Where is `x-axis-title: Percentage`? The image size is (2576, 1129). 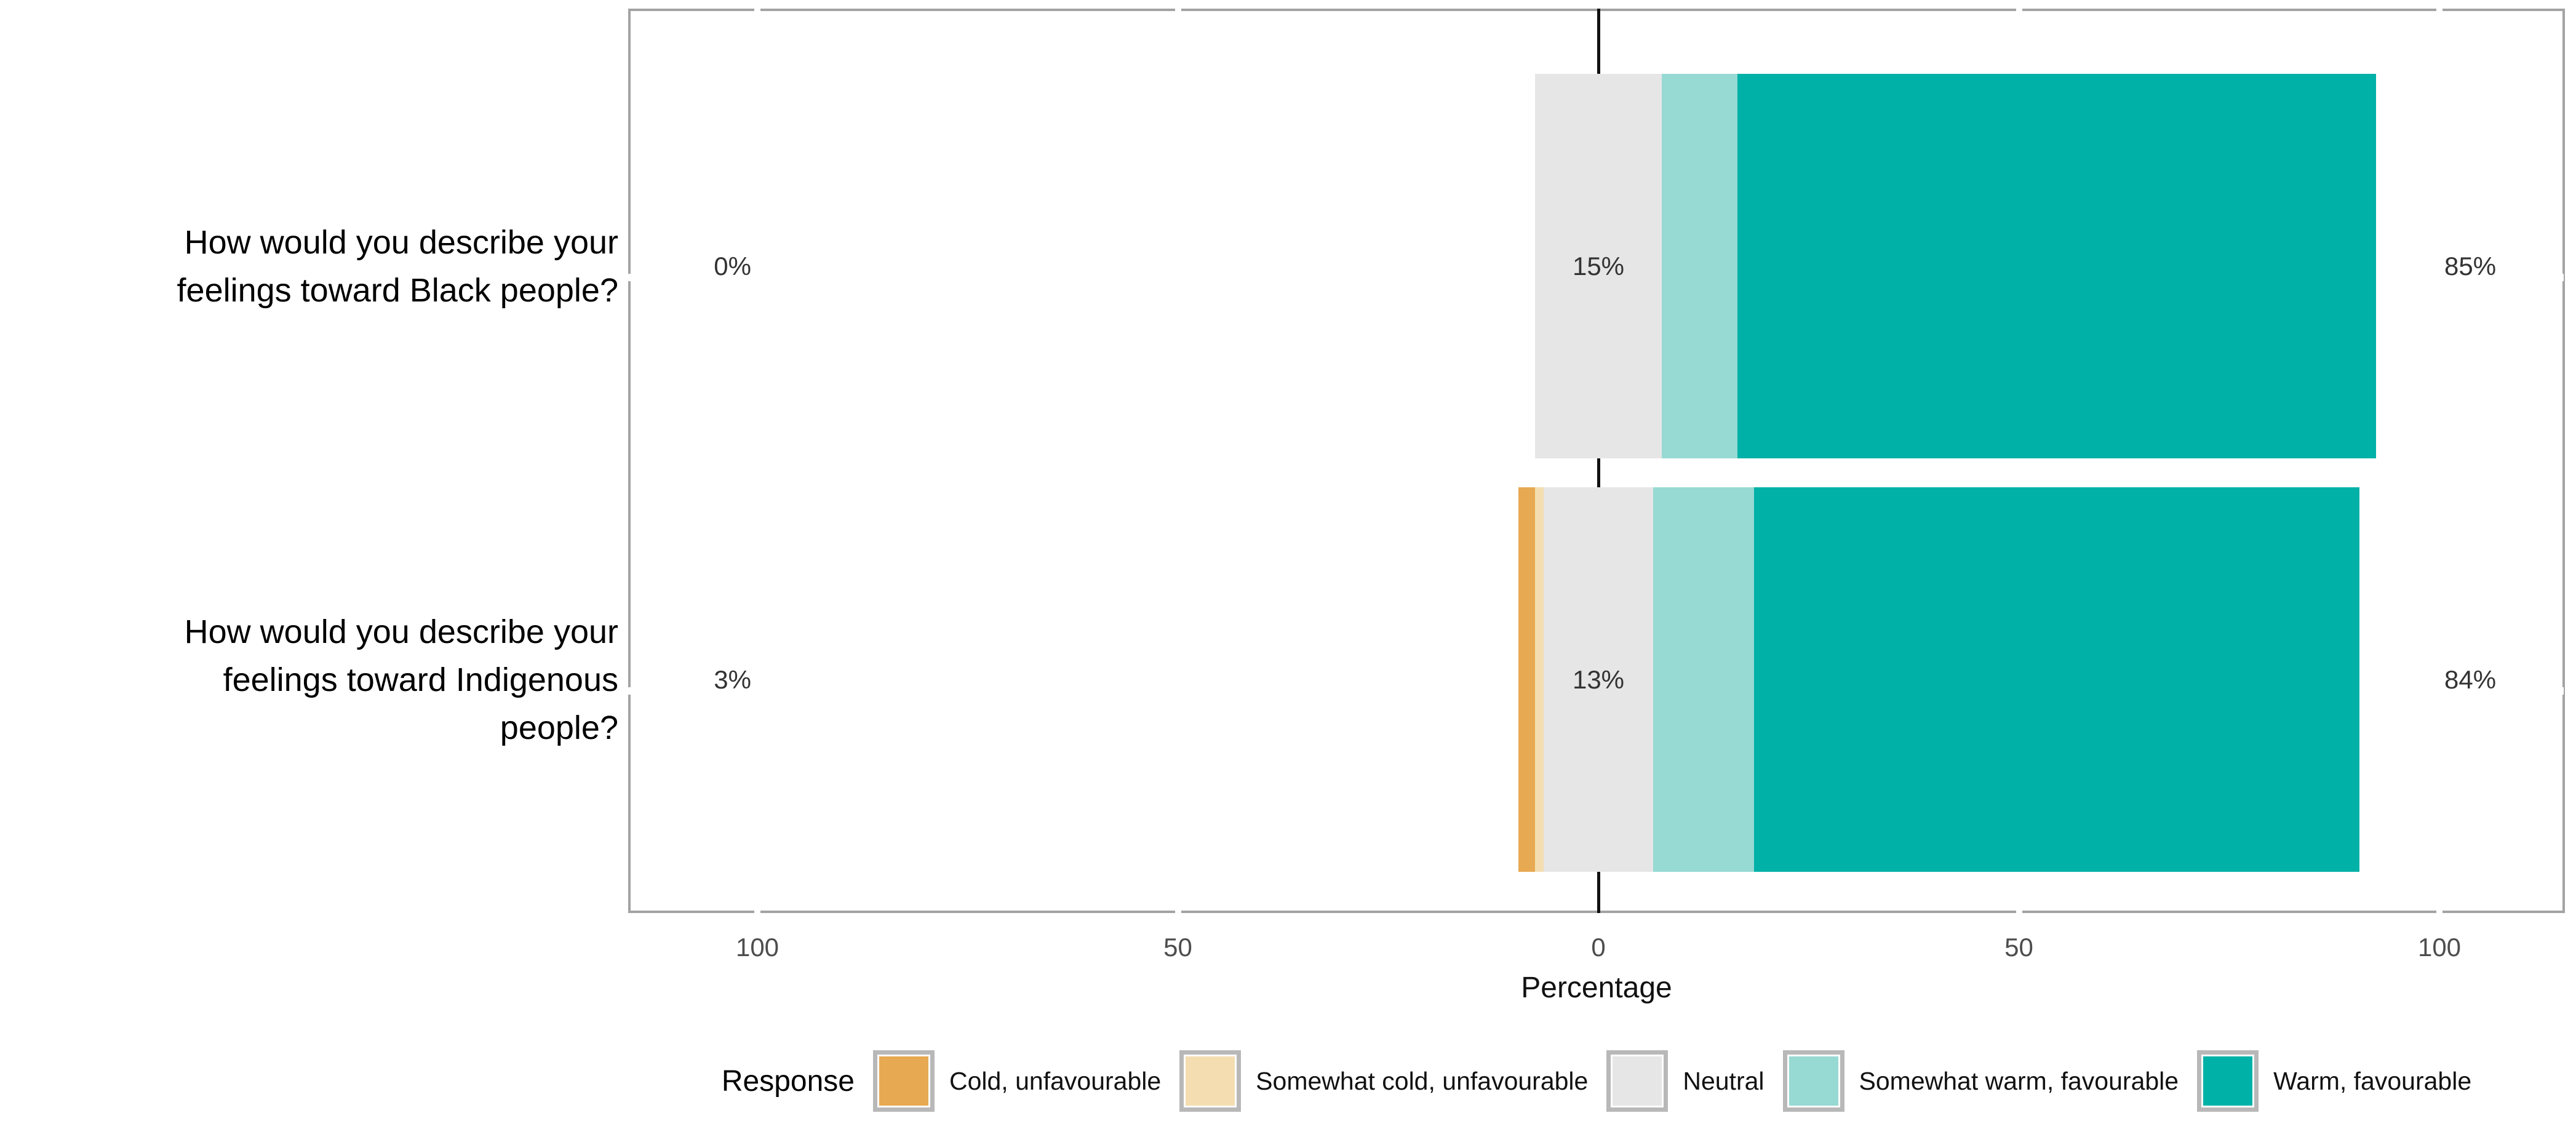 x-axis-title: Percentage is located at coordinates (1596, 987).